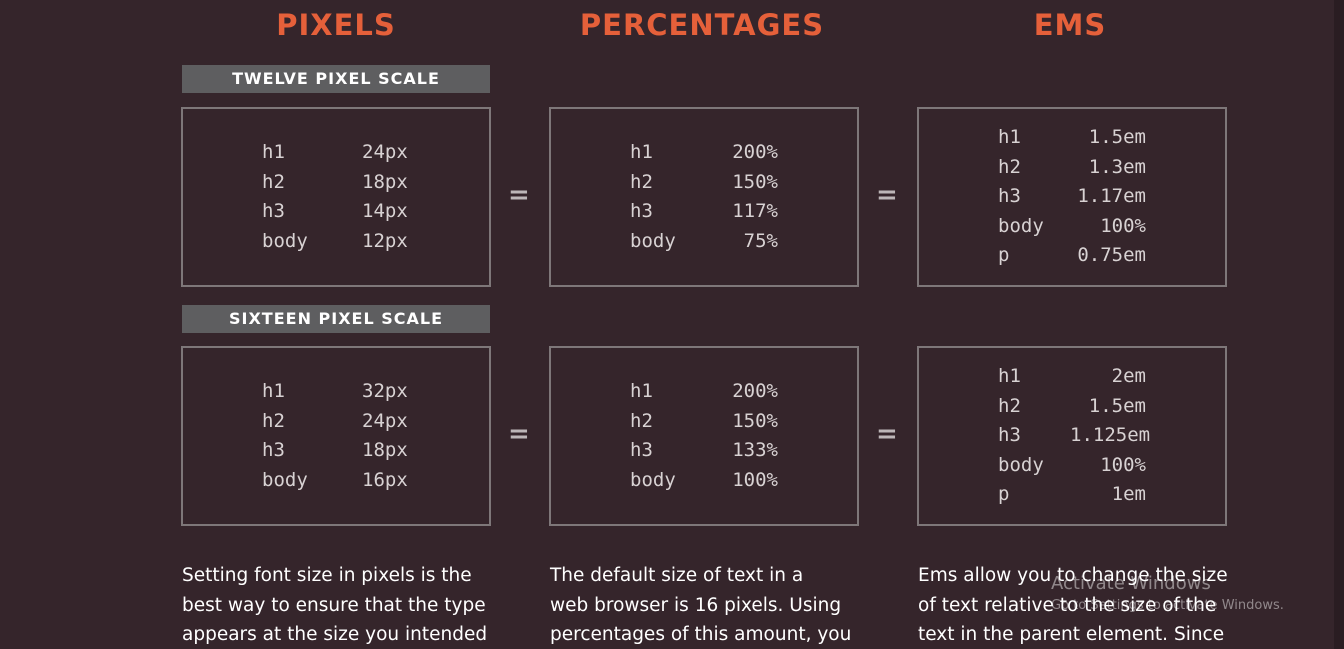  What do you see at coordinates (1110, 435) in the screenshot?
I see `size-value: 1.125em` at bounding box center [1110, 435].